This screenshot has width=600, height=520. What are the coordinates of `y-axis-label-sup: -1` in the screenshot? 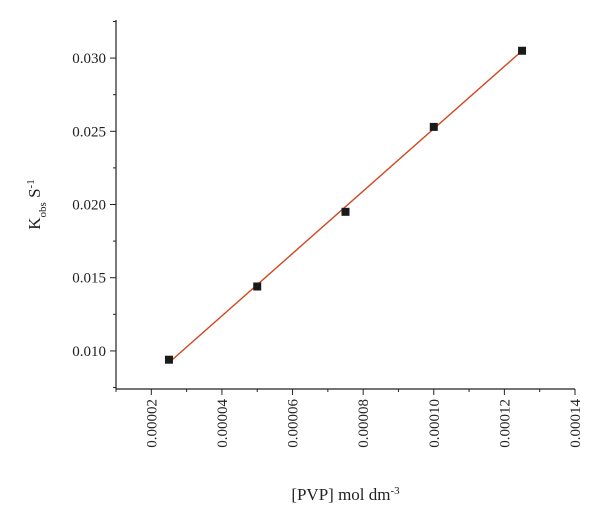 It's located at (31, 183).